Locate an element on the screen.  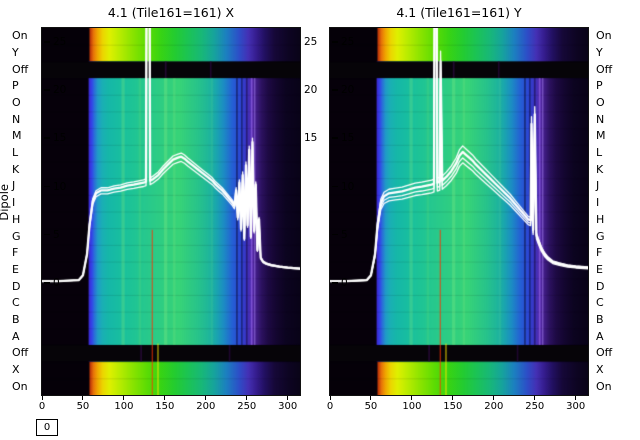
y-tick-label-right: 25 is located at coordinates (311, 42).